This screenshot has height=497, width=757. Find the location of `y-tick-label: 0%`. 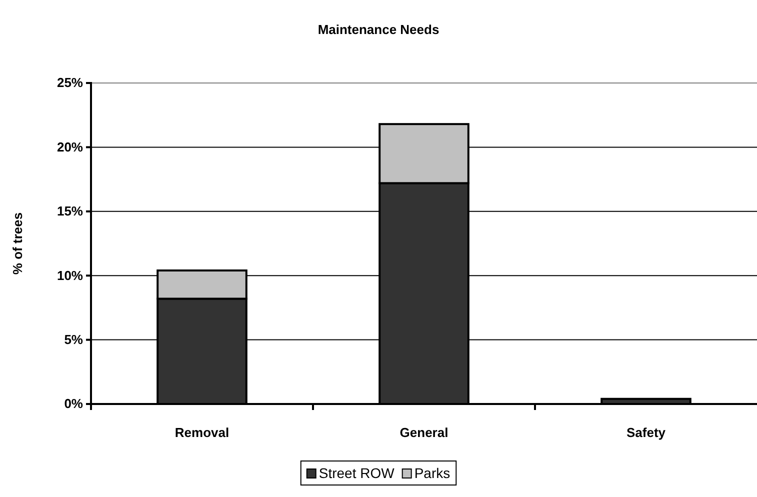

y-tick-label: 0% is located at coordinates (74, 404).